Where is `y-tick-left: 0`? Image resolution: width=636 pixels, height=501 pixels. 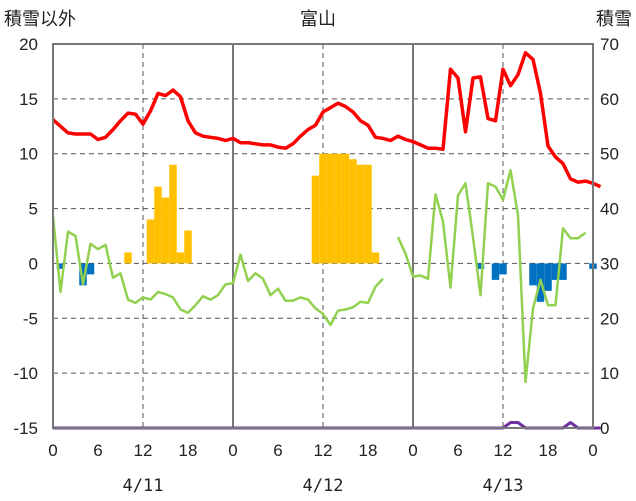
y-tick-left: 0 is located at coordinates (33, 263).